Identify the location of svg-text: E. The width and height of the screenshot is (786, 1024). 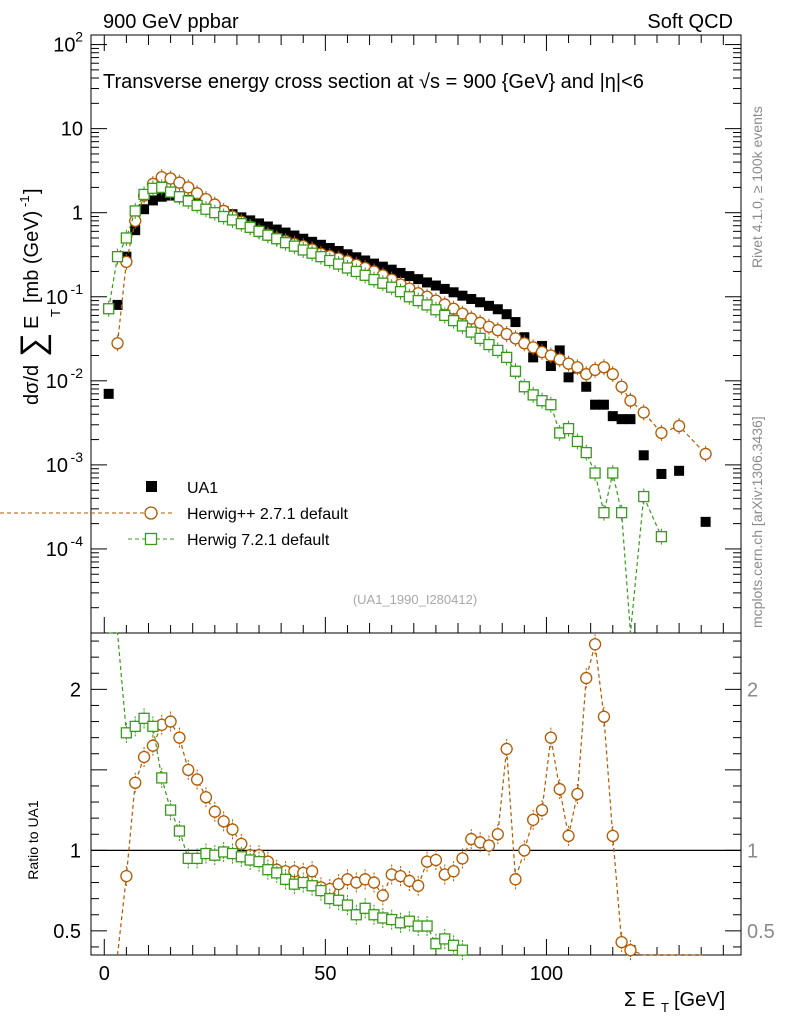
(32, 322).